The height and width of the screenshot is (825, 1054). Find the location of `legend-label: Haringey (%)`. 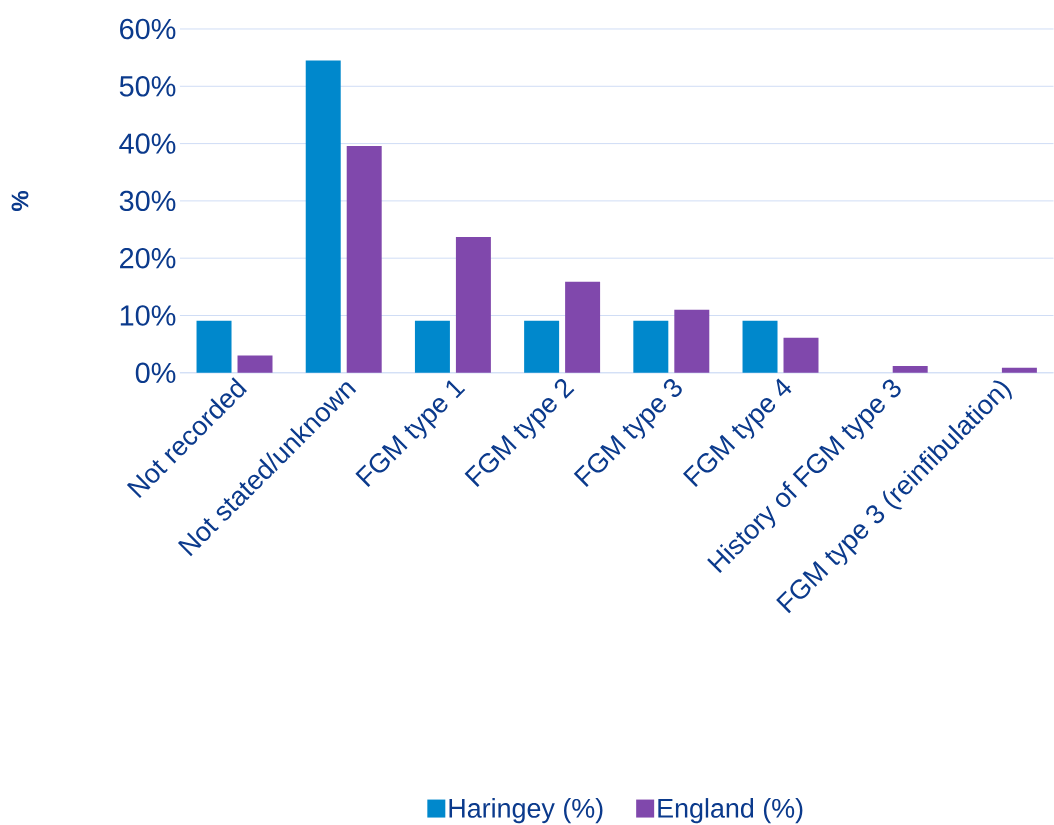

legend-label: Haringey (%) is located at coordinates (526, 811).